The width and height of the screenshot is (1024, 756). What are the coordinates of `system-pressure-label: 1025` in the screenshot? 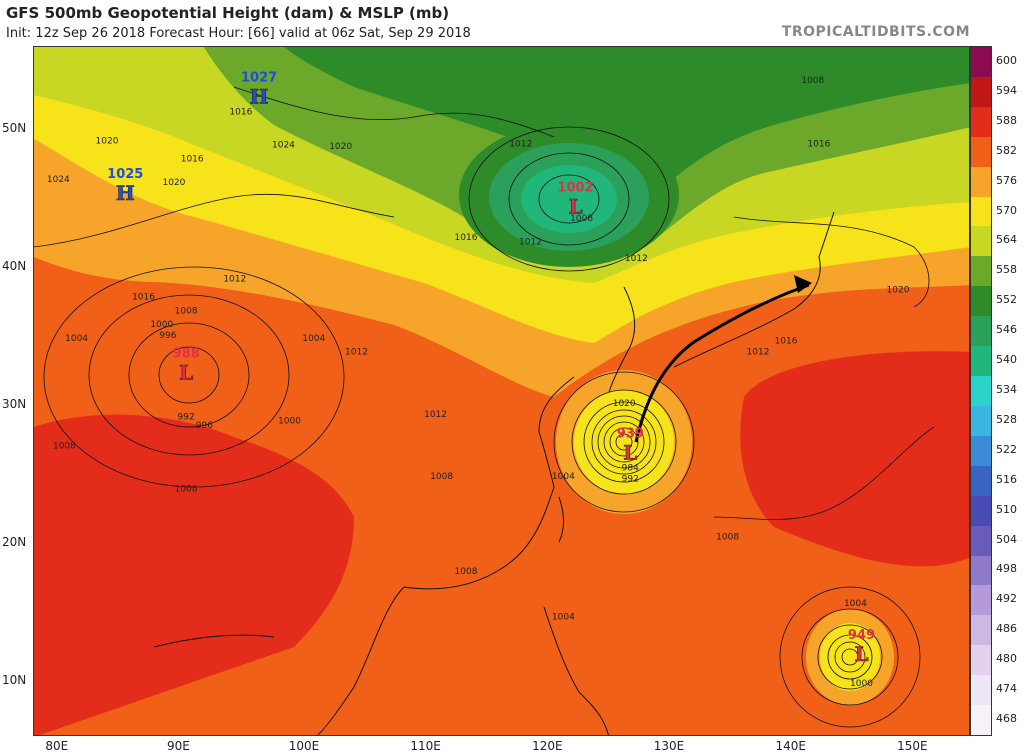 It's located at (125, 174).